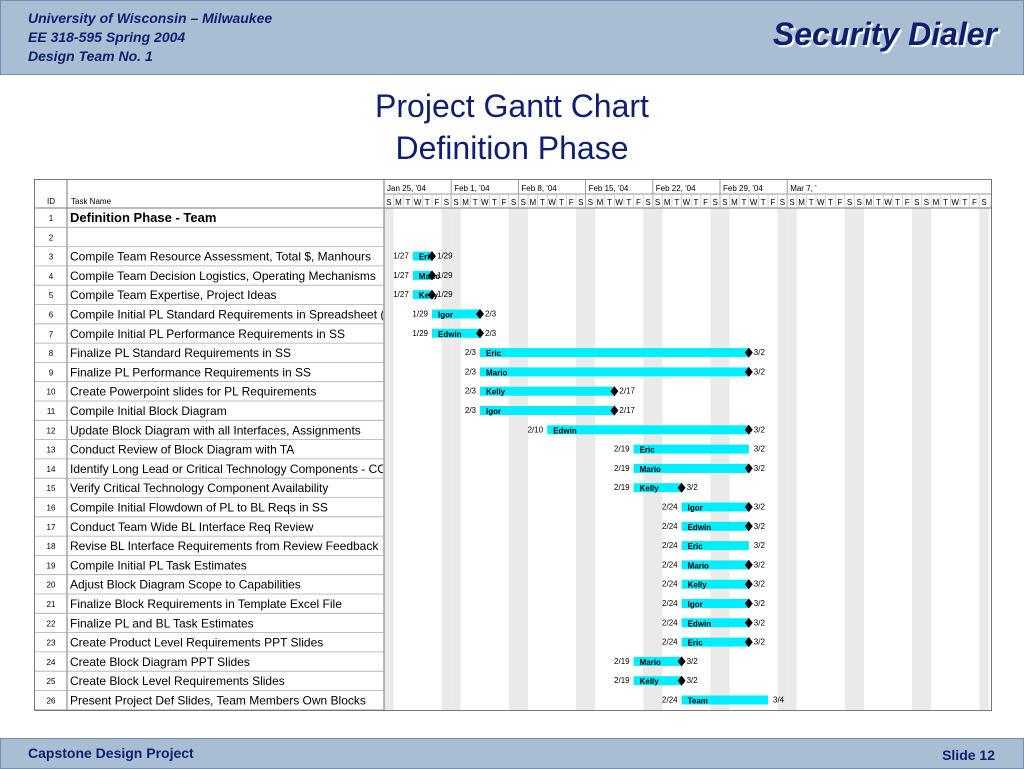 The height and width of the screenshot is (769, 1024). Describe the element at coordinates (51, 623) in the screenshot. I see `task-id: 22` at that location.